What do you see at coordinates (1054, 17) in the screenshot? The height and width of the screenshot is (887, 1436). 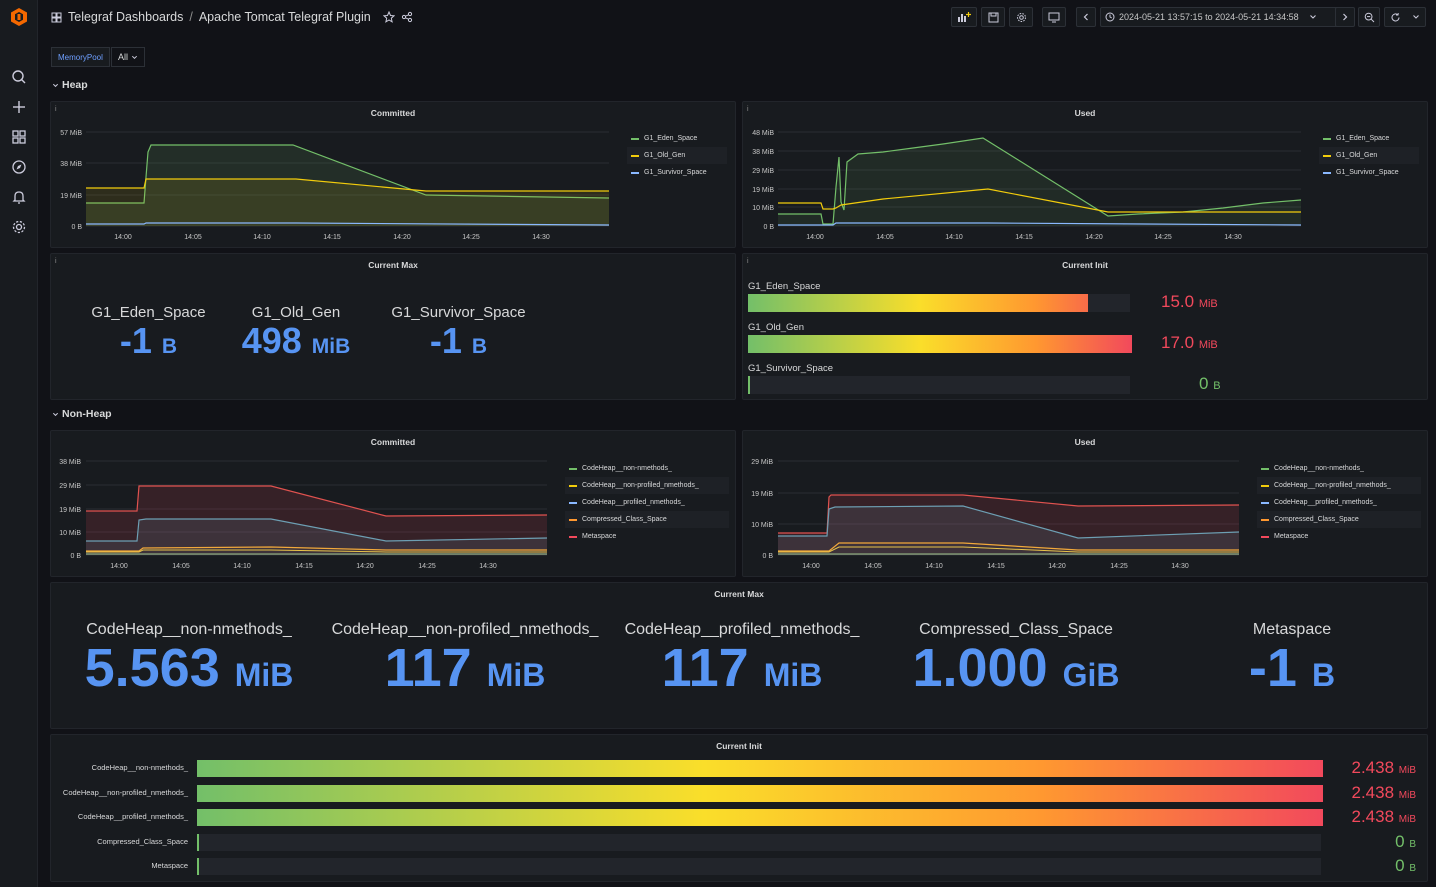 I see `cycle-view-mode-button` at bounding box center [1054, 17].